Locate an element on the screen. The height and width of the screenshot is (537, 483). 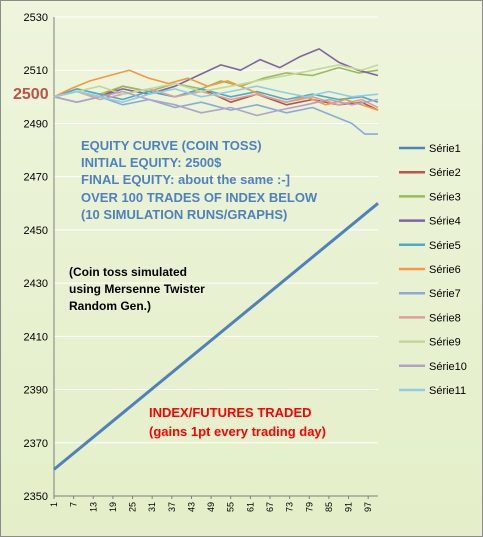
series-line-Série3 is located at coordinates (216, 82).